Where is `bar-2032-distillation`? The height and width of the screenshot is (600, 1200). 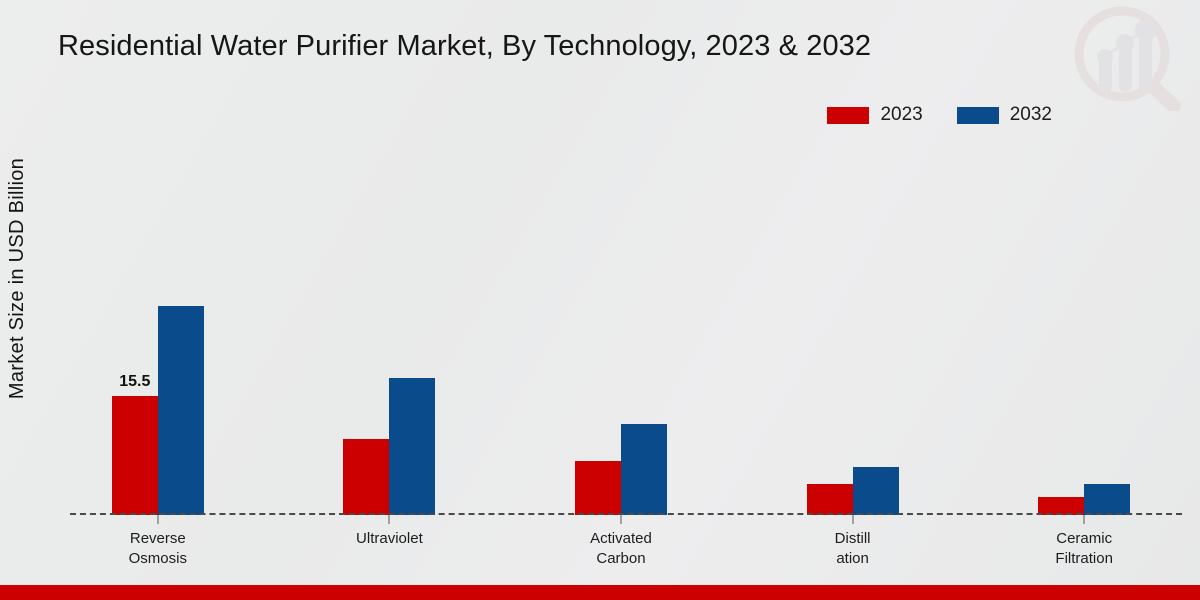
bar-2032-distillation is located at coordinates (875, 491).